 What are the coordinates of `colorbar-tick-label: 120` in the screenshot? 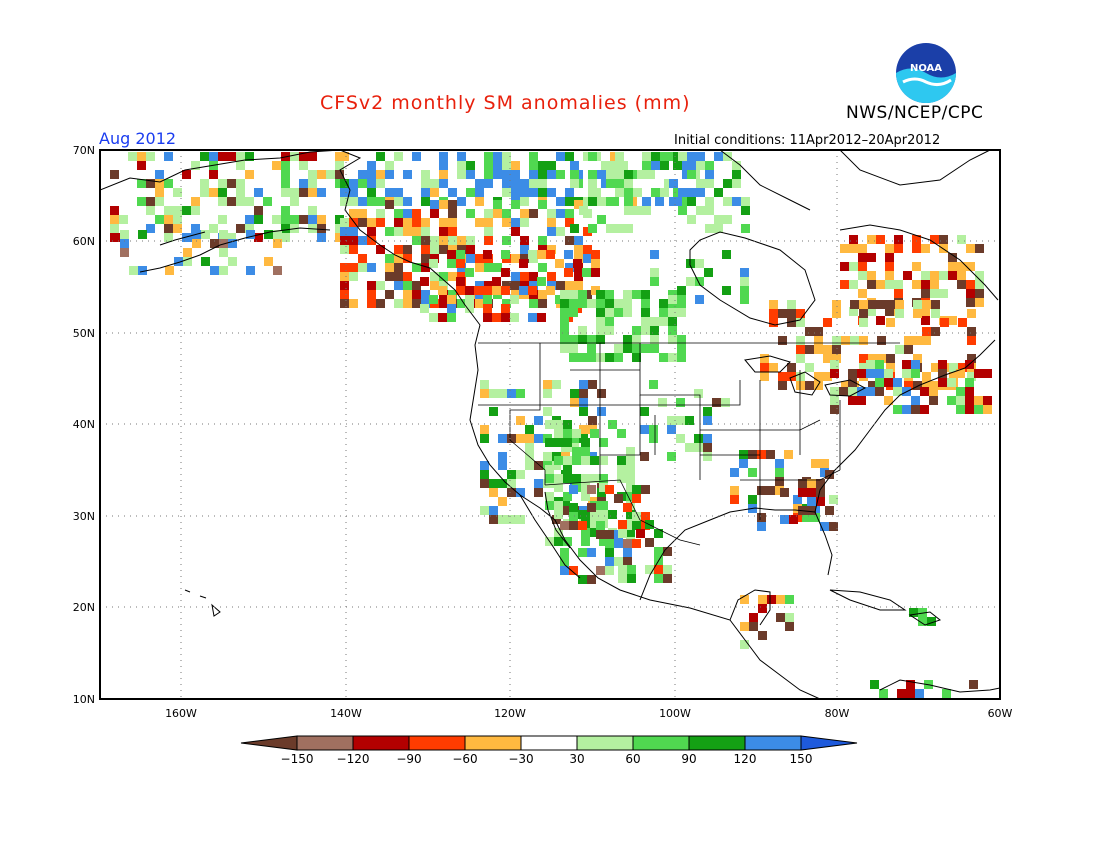 It's located at (745, 759).